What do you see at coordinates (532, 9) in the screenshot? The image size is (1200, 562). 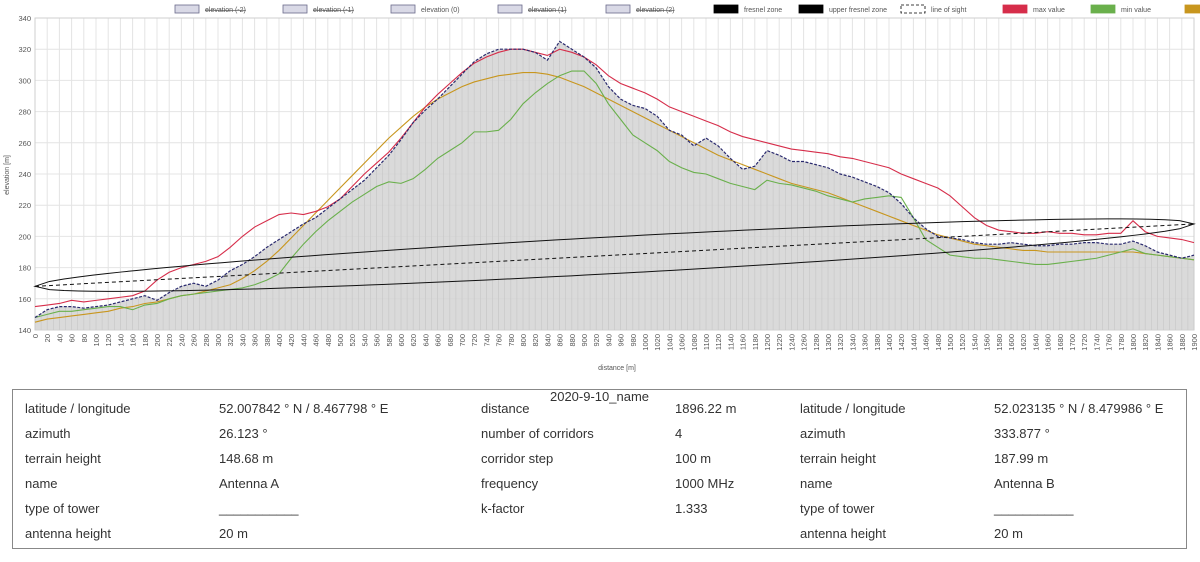 I see `legend-item: elevation (1)` at bounding box center [532, 9].